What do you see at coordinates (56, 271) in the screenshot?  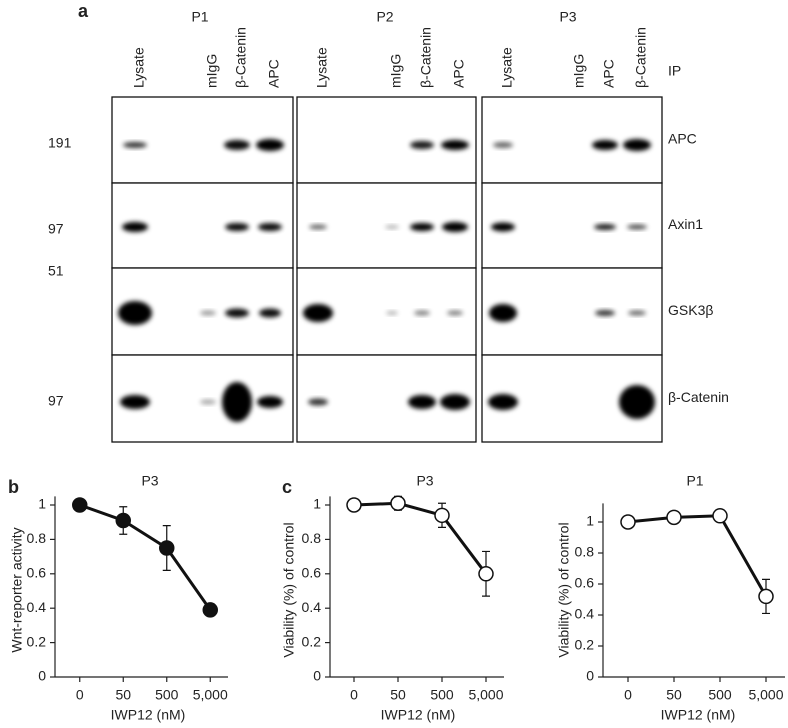 I see `mw-marker: 51` at bounding box center [56, 271].